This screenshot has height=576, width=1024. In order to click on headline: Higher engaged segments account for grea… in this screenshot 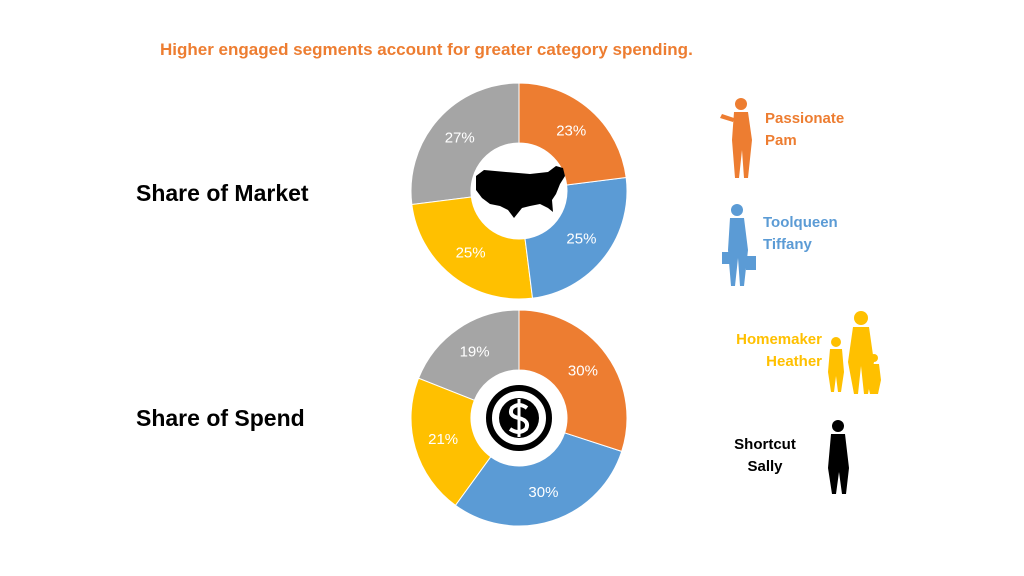, I will do `click(426, 49)`.